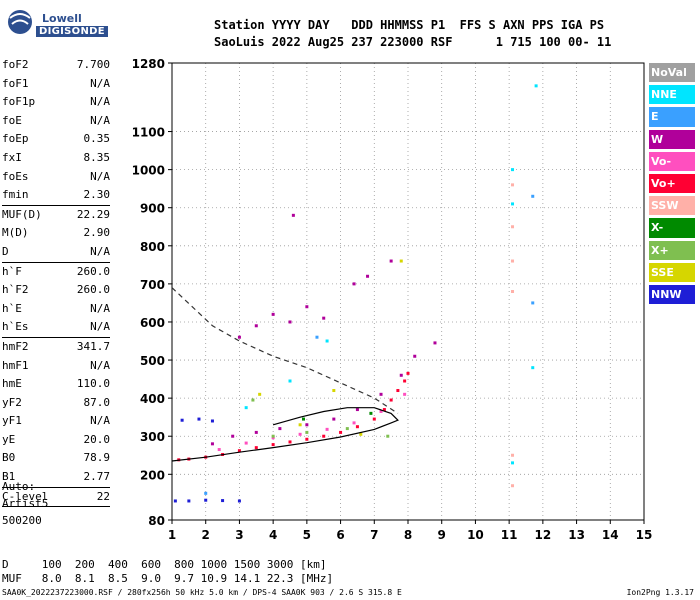 Image resolution: width=700 pixels, height=600 pixels. I want to click on param-label: foF1p, so click(19, 102).